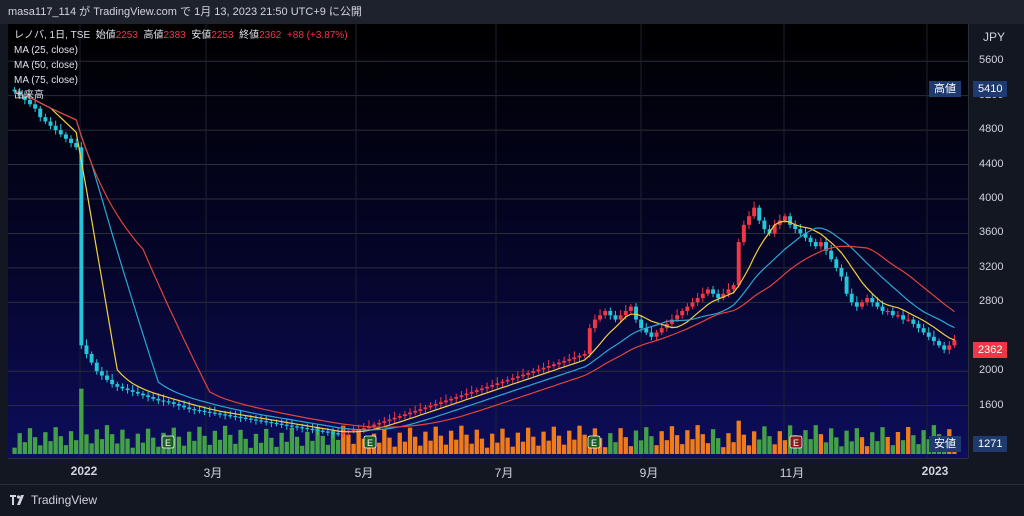 The height and width of the screenshot is (516, 1024). Describe the element at coordinates (46, 65) in the screenshot. I see `legend-ma50: MA (50, close)` at that location.